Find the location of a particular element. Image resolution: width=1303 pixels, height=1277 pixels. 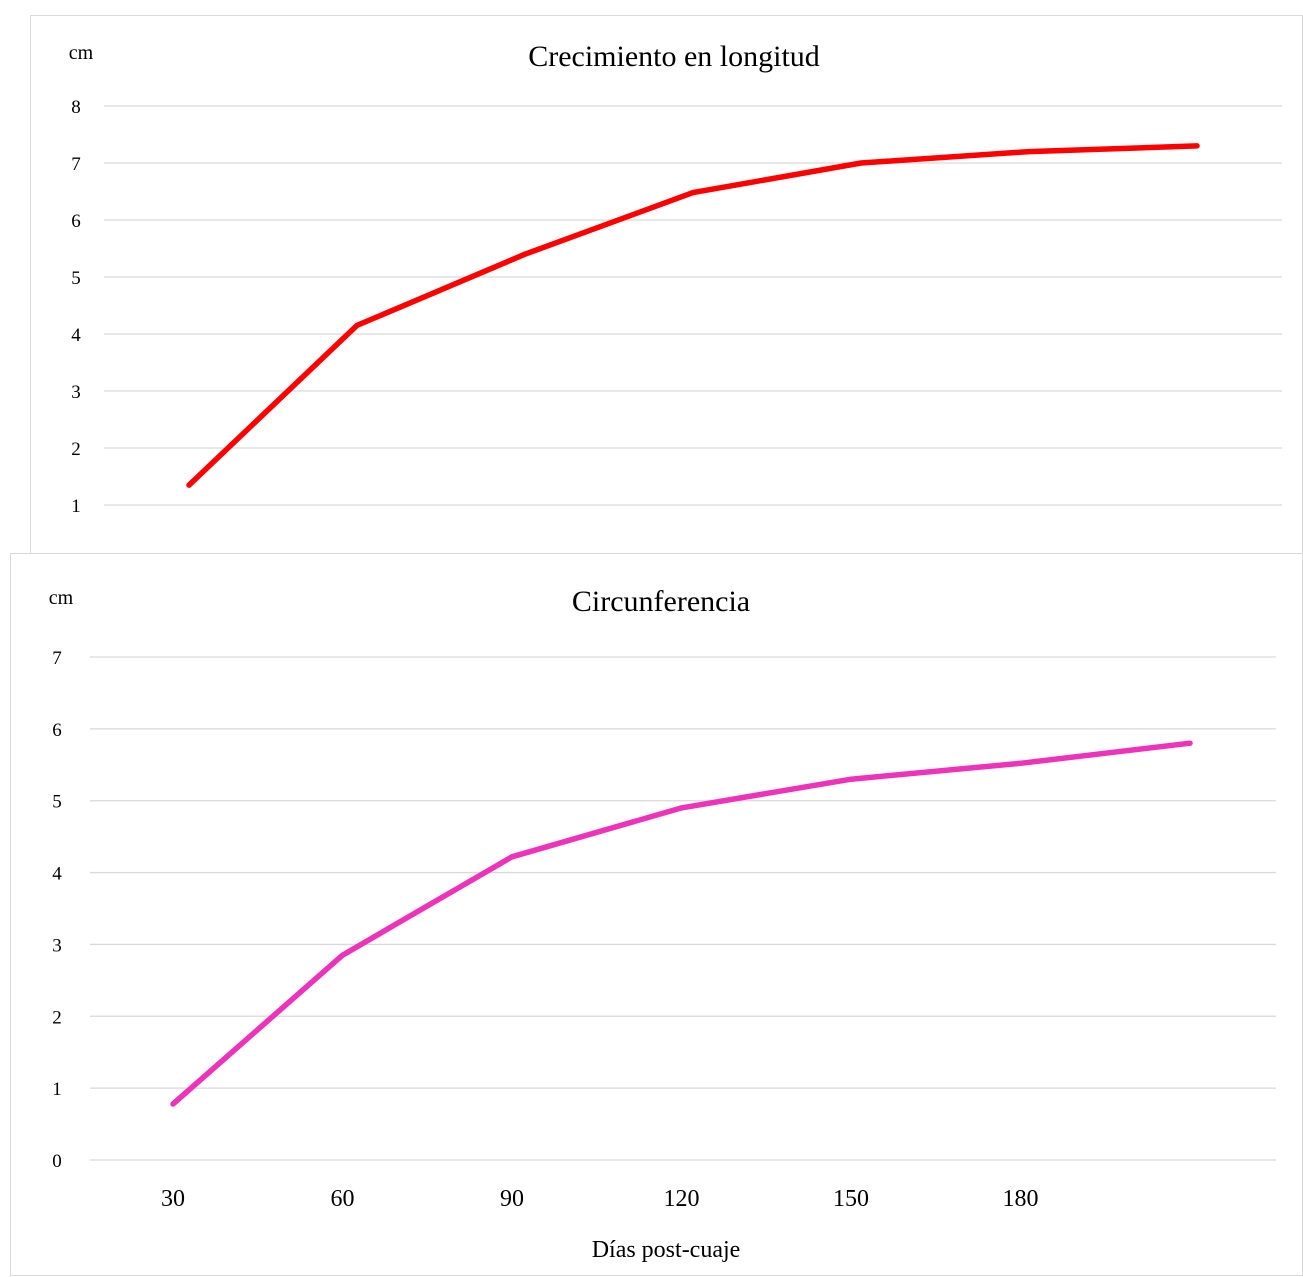

x-axis-label: Días post-cuaje is located at coordinates (666, 1250).